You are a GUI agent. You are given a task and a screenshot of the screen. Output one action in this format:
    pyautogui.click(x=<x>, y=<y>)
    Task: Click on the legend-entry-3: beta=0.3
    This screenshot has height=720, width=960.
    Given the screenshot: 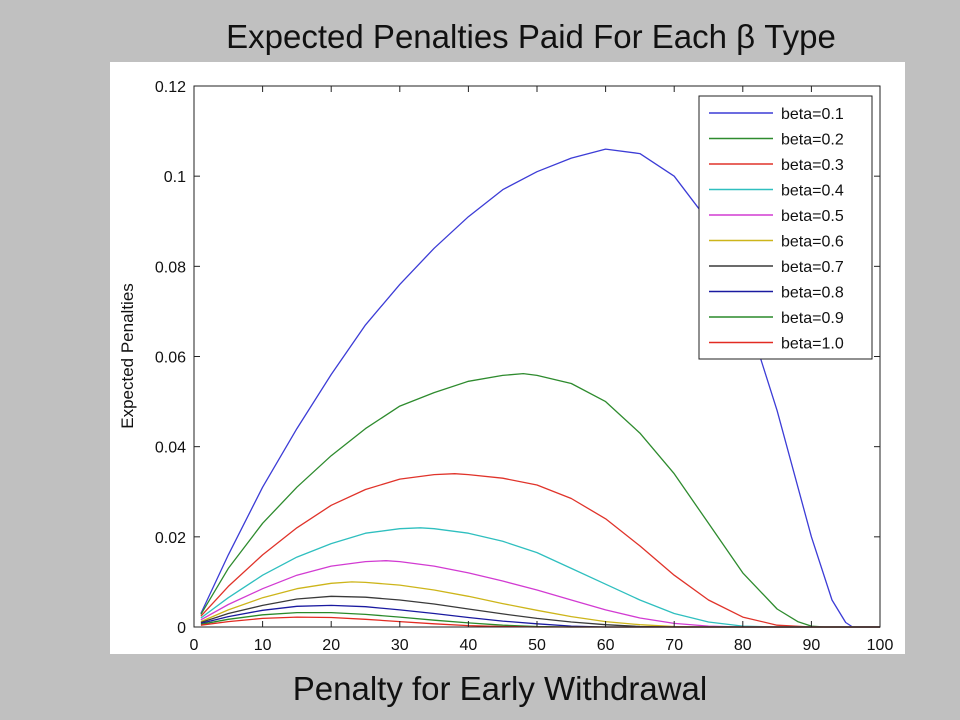 What is the action you would take?
    pyautogui.click(x=812, y=165)
    